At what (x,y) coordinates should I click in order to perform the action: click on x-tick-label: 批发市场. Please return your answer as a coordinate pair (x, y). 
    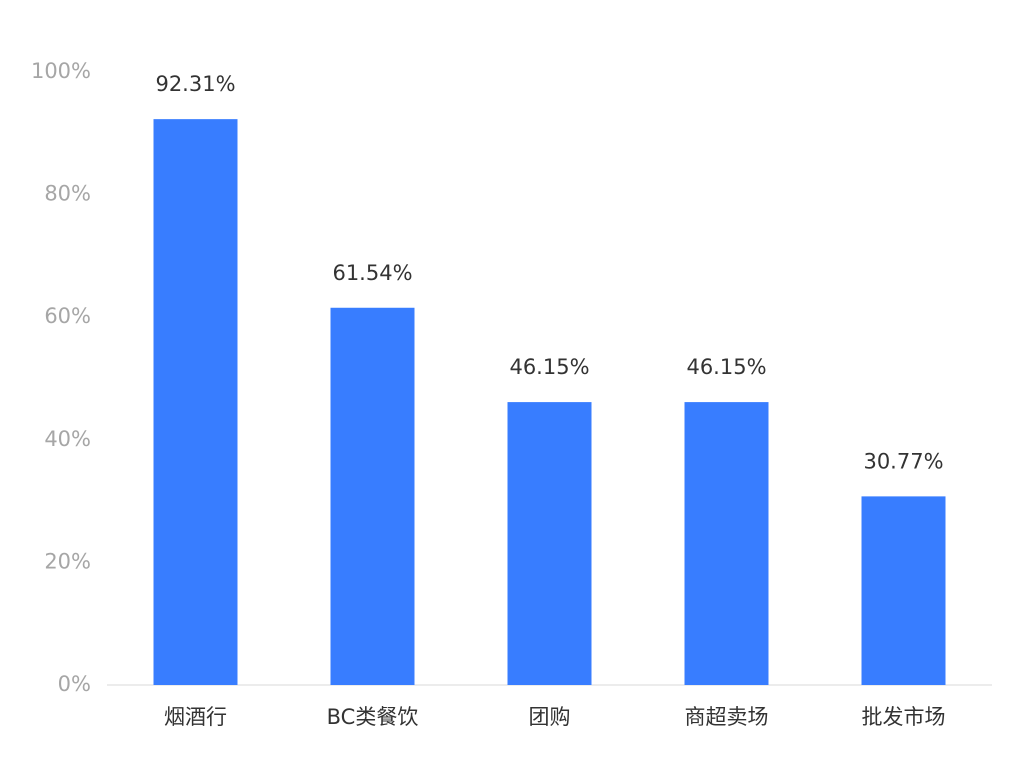
    Looking at the image, I should click on (904, 717).